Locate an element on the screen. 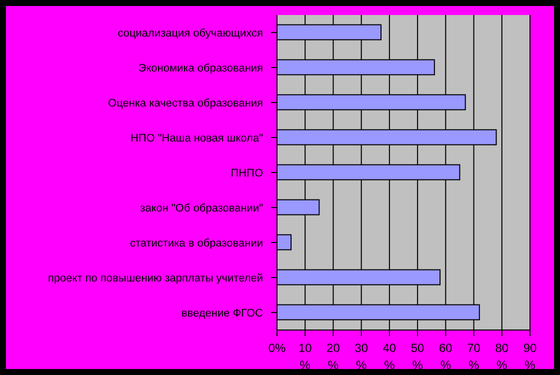 Image resolution: width=560 pixels, height=375 pixels. x-tick-label: 30 % is located at coordinates (361, 356).